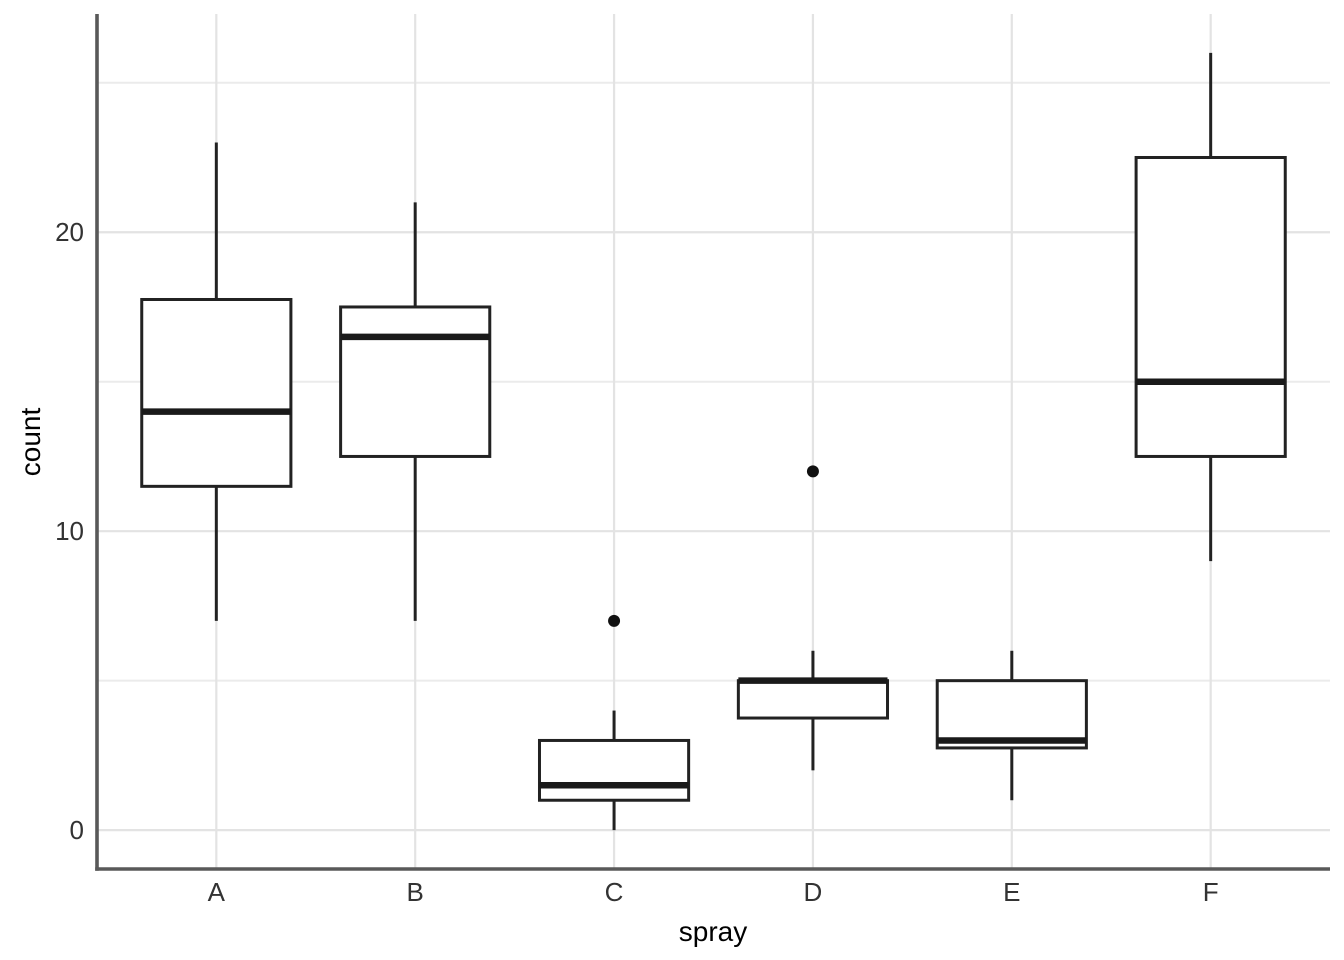 This screenshot has width=1344, height=960. I want to click on boxplot-B, so click(415, 411).